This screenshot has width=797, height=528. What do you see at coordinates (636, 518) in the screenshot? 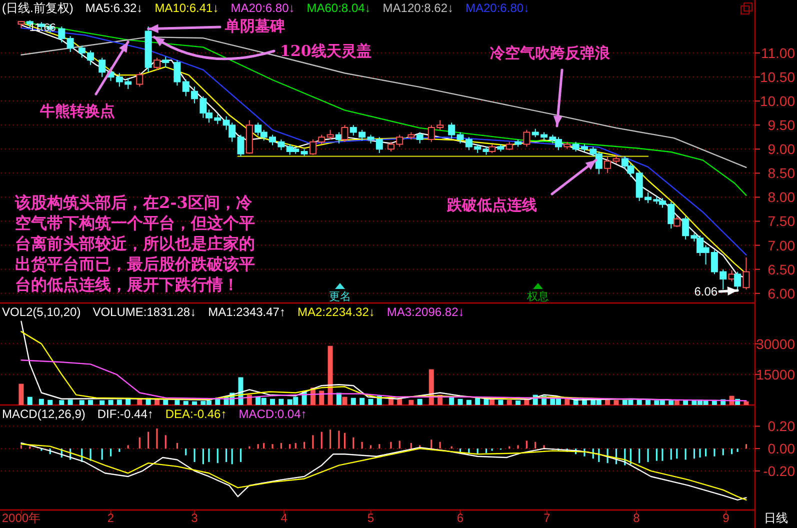
I see `x-tick-label: 8` at bounding box center [636, 518].